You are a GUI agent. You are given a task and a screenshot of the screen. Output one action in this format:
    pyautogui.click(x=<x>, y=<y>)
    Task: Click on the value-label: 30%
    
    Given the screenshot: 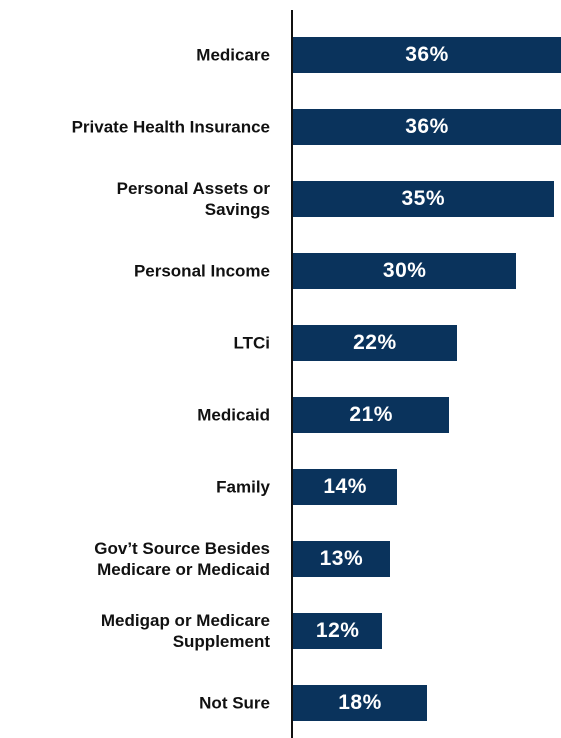 What is the action you would take?
    pyautogui.click(x=404, y=270)
    